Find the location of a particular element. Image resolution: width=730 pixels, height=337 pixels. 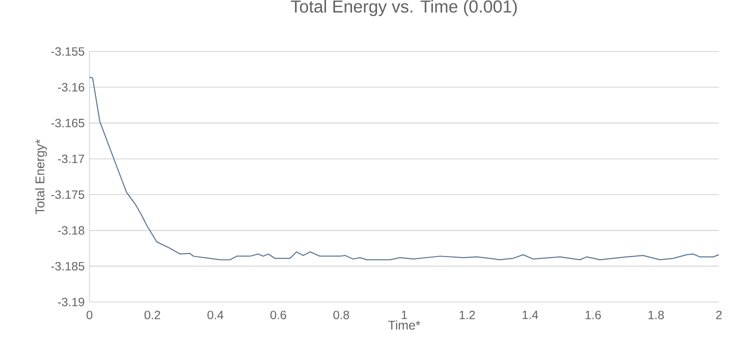

x-axis-title: Time* is located at coordinates (404, 325).